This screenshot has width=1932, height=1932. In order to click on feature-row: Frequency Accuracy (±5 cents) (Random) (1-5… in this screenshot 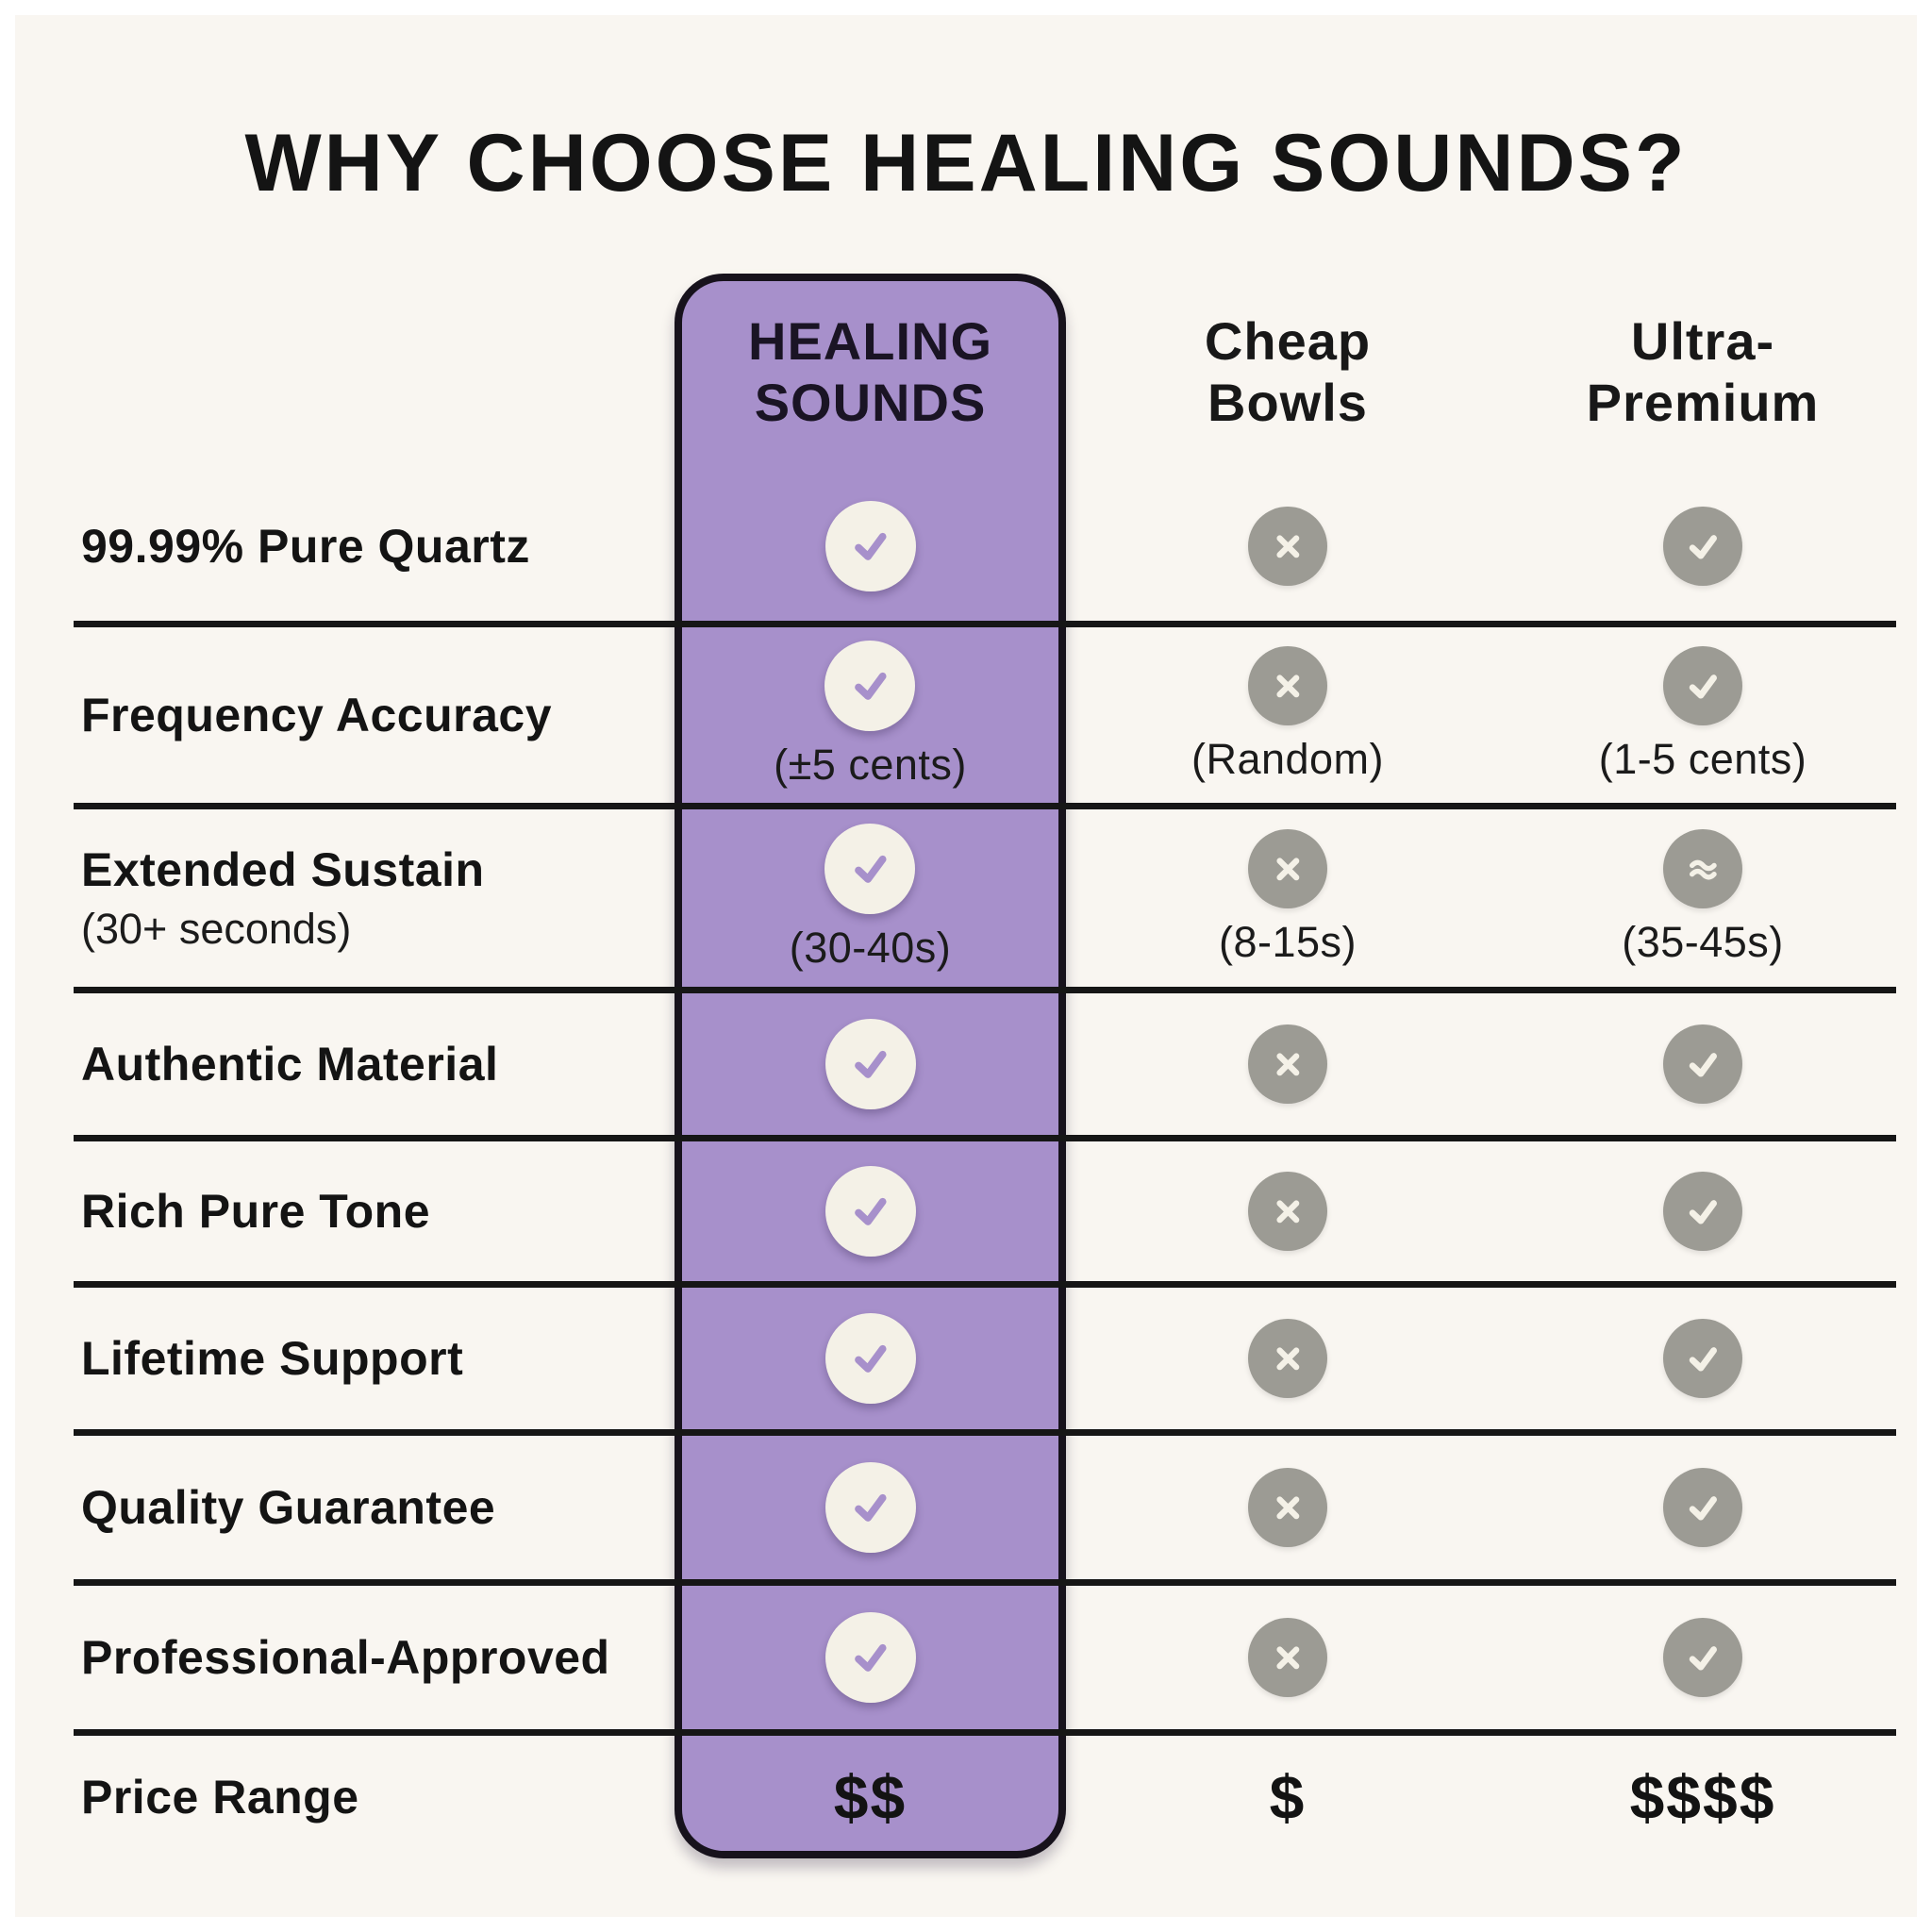, I will do `click(985, 715)`.